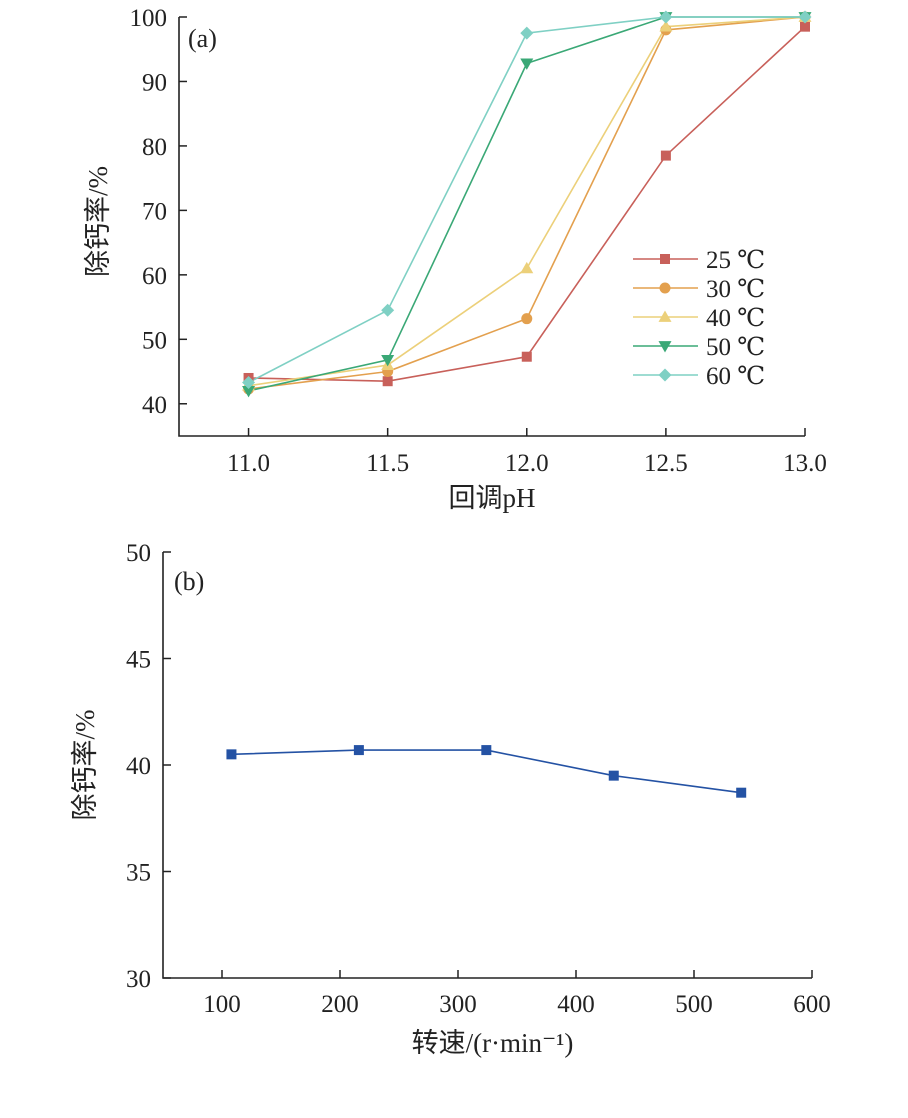 The width and height of the screenshot is (908, 1118). What do you see at coordinates (805, 463) in the screenshot?
I see `x-tick-label: 13.0` at bounding box center [805, 463].